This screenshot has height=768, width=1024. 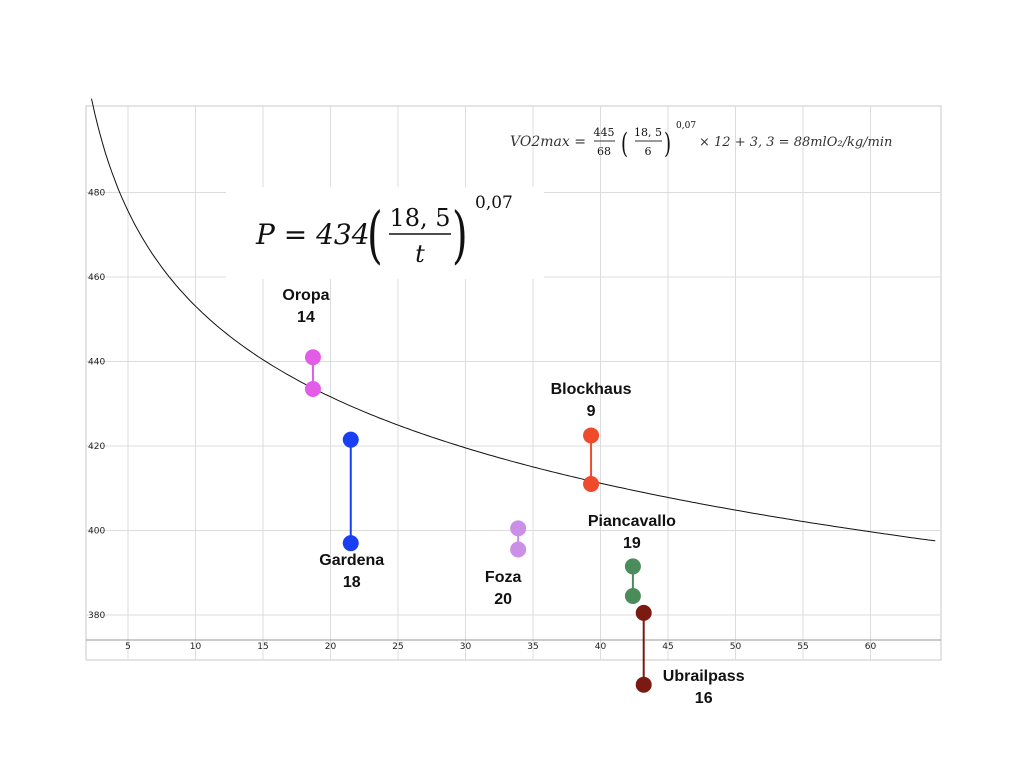 I want to click on x-tick-label-35: 35, so click(x=532, y=647).